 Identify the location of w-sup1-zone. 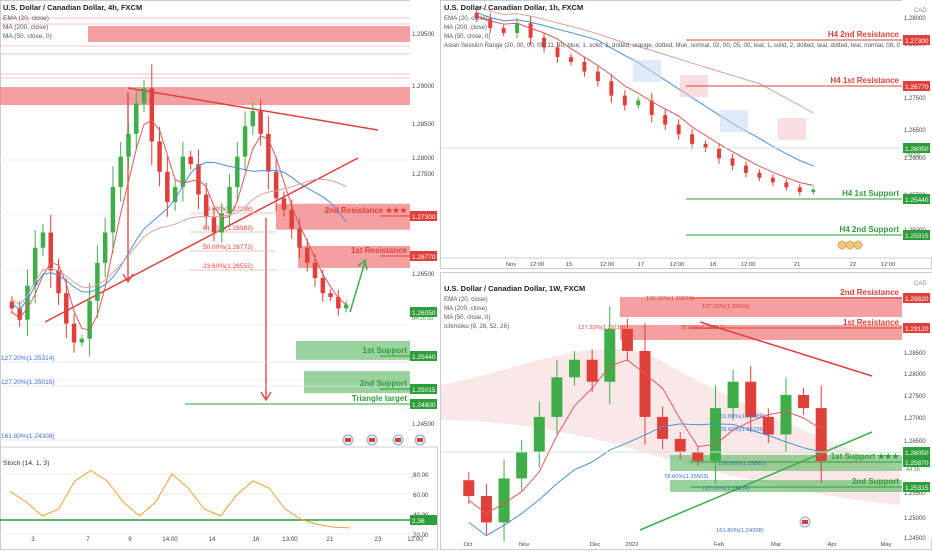
(786, 463).